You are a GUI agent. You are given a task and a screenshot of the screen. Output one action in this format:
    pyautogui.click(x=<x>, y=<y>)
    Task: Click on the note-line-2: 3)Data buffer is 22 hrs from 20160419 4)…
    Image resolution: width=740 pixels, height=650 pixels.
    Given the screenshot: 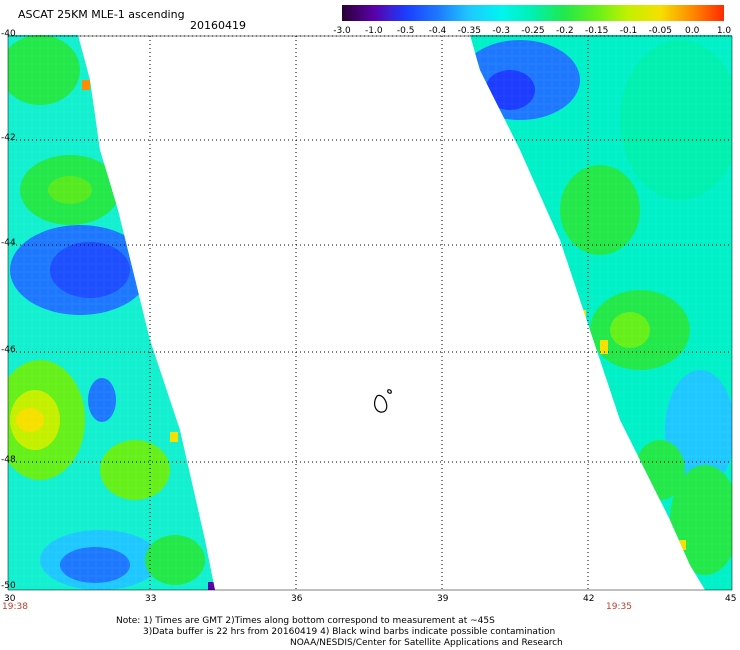 What is the action you would take?
    pyautogui.click(x=349, y=632)
    